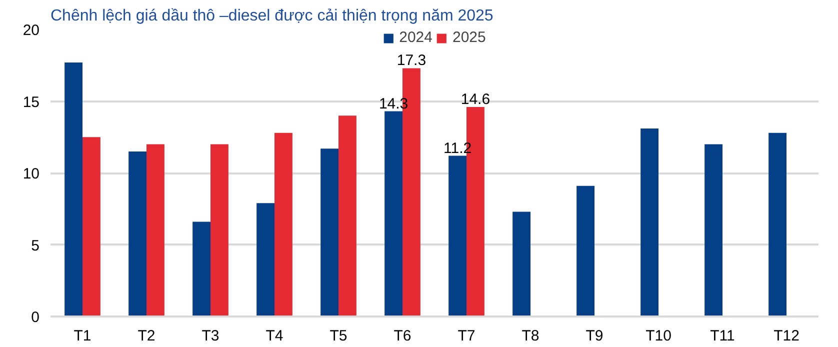  What do you see at coordinates (339, 336) in the screenshot?
I see `x-tick-label: T5` at bounding box center [339, 336].